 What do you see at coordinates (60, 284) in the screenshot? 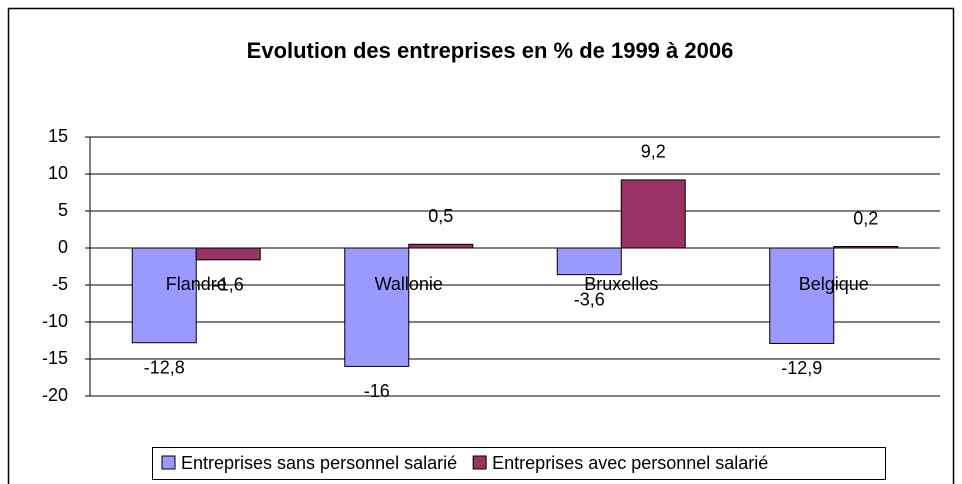
I see `y-tick-label: -5` at bounding box center [60, 284].